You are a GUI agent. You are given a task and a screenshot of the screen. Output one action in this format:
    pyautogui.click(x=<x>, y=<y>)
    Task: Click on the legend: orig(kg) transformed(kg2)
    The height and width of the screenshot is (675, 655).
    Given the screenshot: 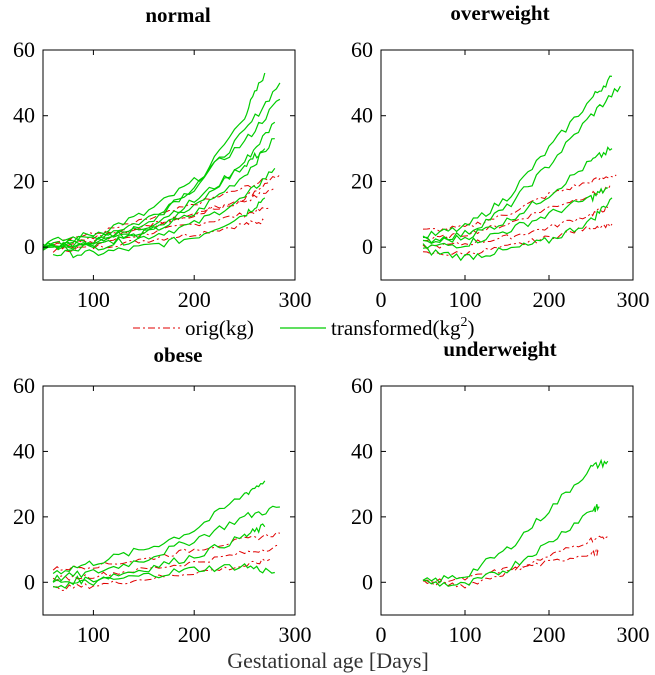 What is the action you would take?
    pyautogui.click(x=303, y=327)
    